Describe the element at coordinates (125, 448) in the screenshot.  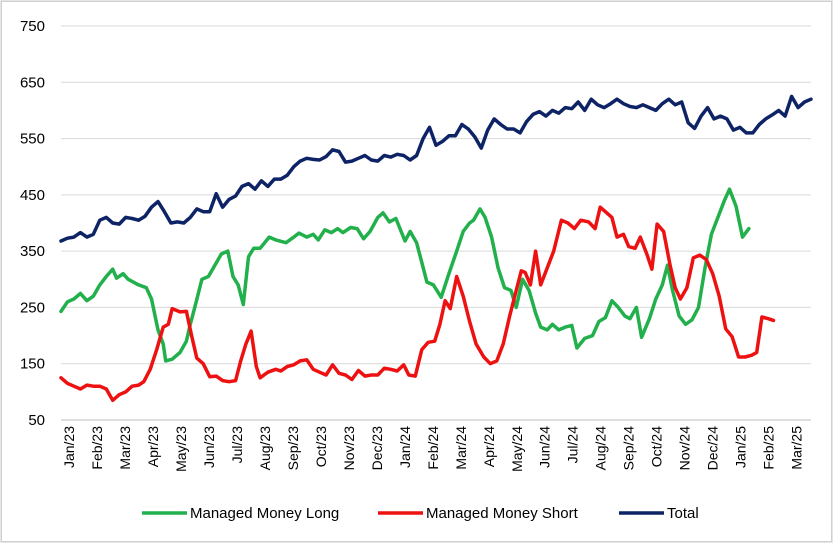
I see `x-tick-label: Mar/23` at that location.